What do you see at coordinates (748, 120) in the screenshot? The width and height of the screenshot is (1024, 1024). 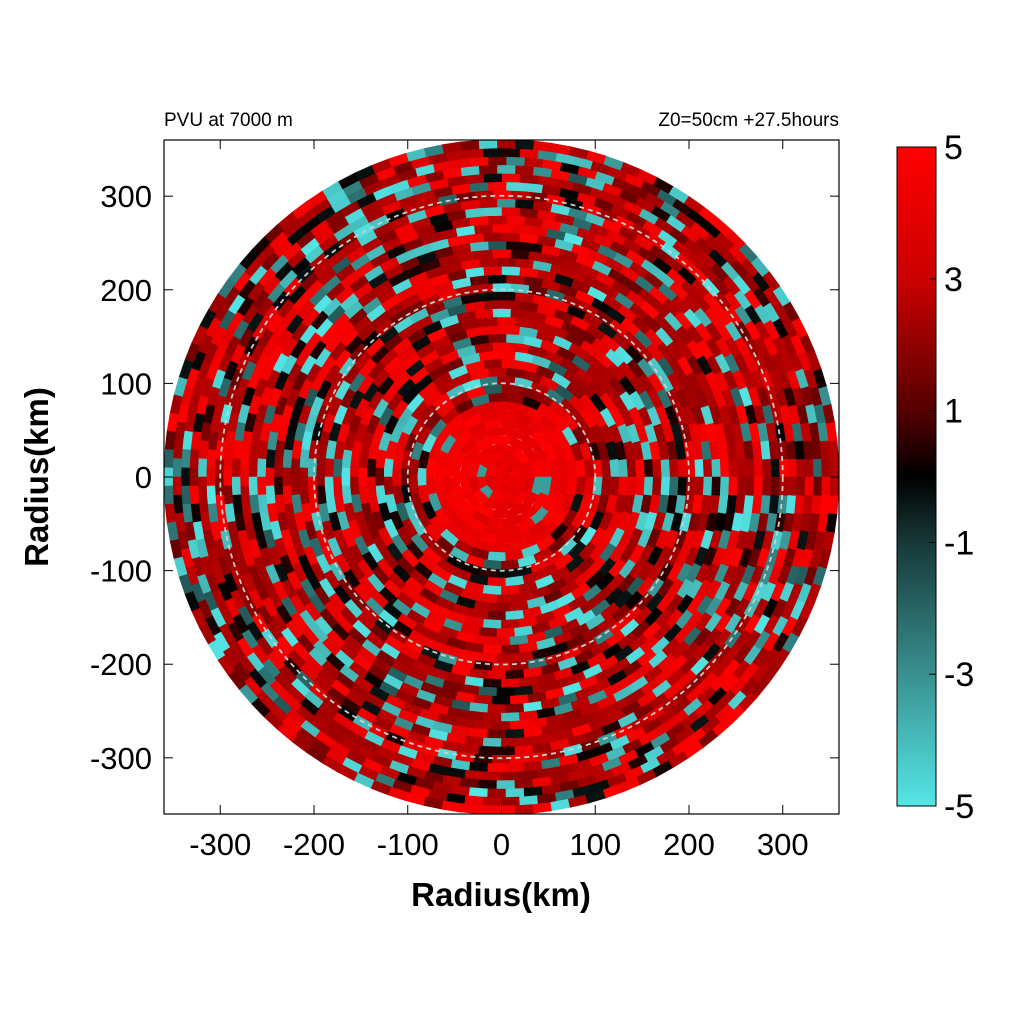 I see `title-right: Z0=50cm +27.5hours` at bounding box center [748, 120].